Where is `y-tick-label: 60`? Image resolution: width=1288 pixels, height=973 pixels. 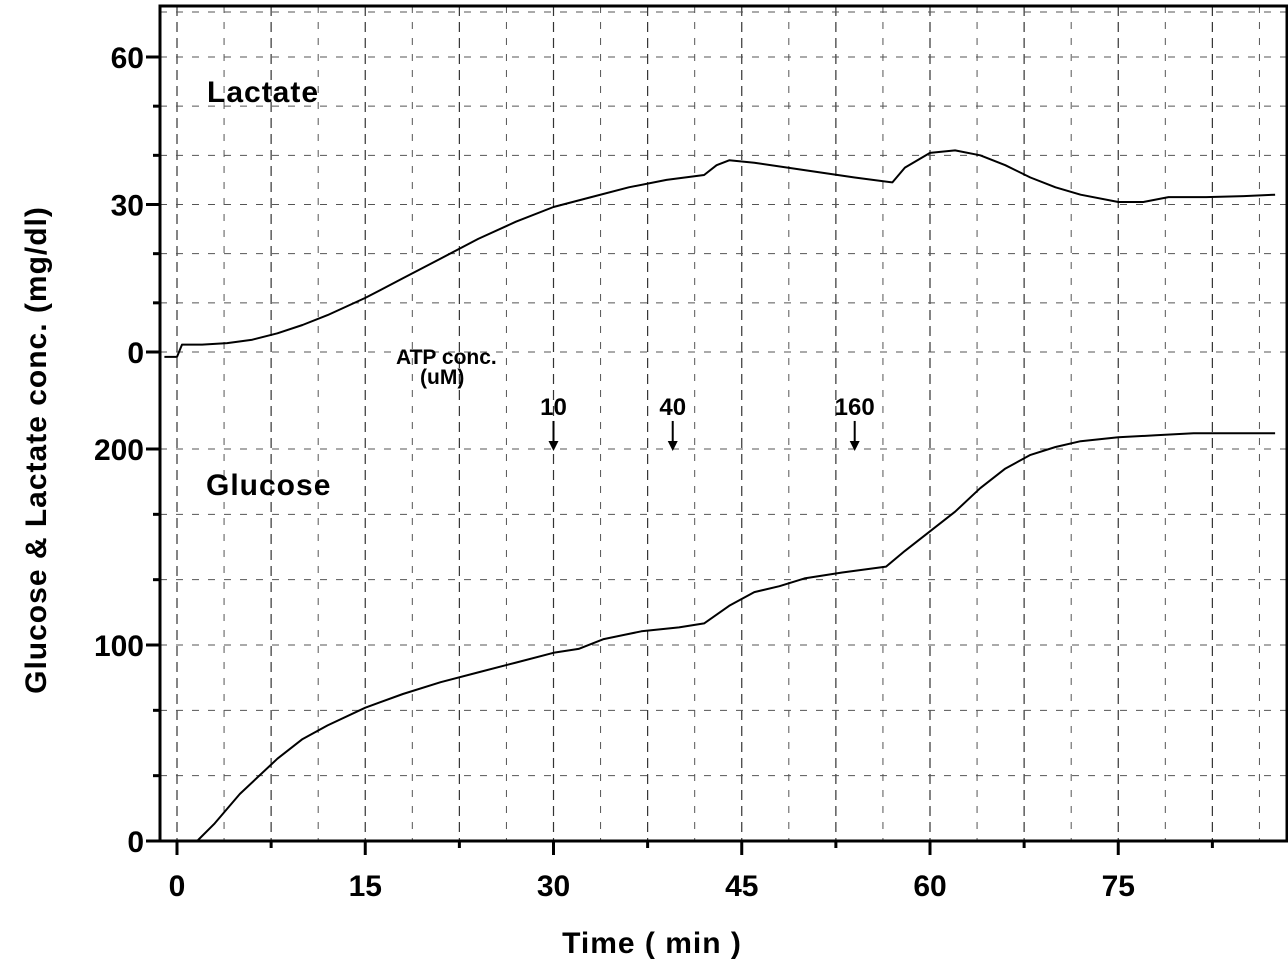
y-tick-label: 60 is located at coordinates (127, 58).